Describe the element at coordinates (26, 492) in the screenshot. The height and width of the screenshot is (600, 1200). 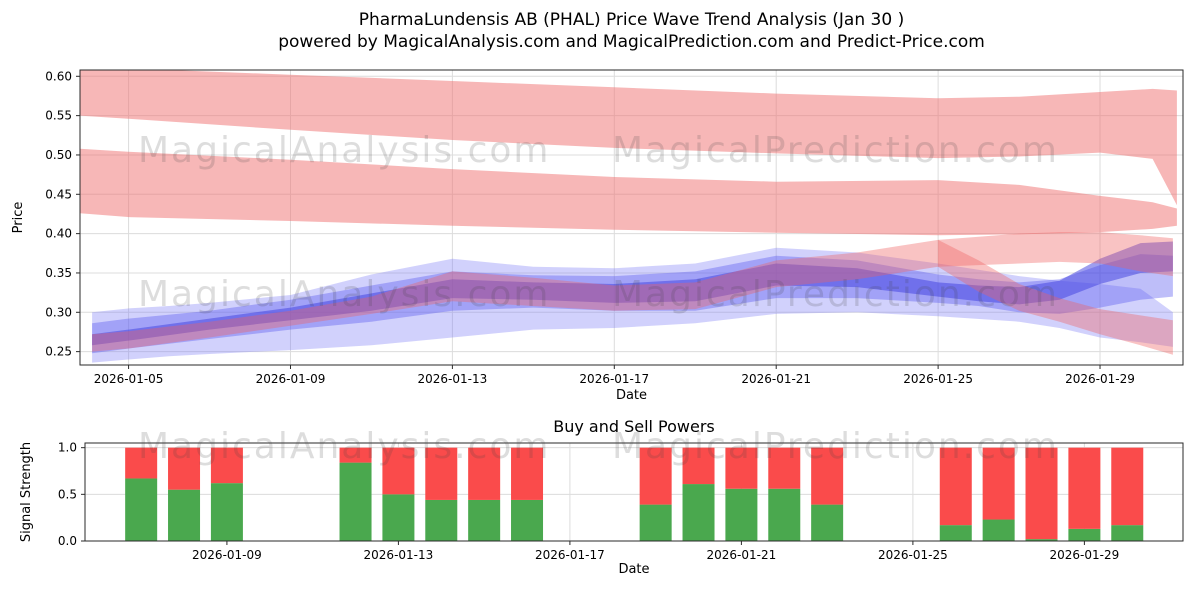
I see `signal-ylabel: Signal Strength` at that location.